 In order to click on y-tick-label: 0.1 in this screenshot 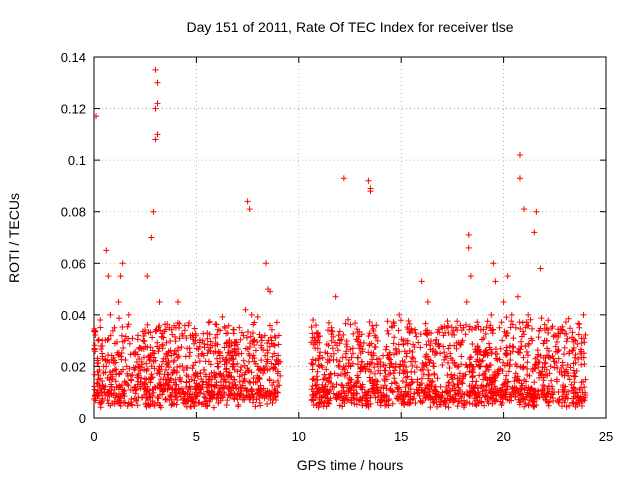, I will do `click(77, 160)`.